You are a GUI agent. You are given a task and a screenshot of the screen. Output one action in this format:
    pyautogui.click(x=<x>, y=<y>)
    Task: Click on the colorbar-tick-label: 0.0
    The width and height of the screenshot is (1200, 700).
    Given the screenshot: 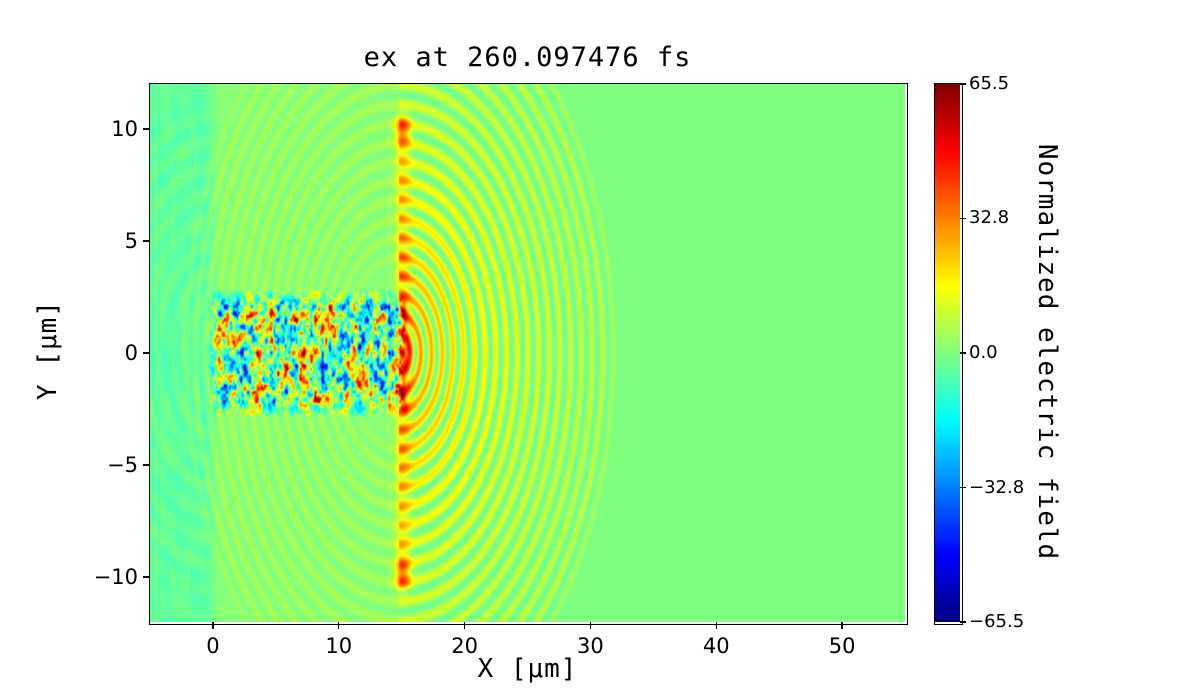 What is the action you would take?
    pyautogui.click(x=983, y=352)
    